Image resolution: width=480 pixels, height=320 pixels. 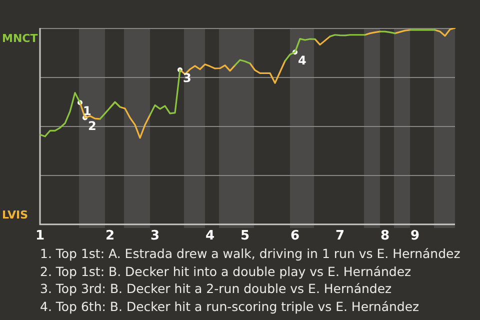 What do you see at coordinates (87, 111) in the screenshot?
I see `series-label: 1` at bounding box center [87, 111].